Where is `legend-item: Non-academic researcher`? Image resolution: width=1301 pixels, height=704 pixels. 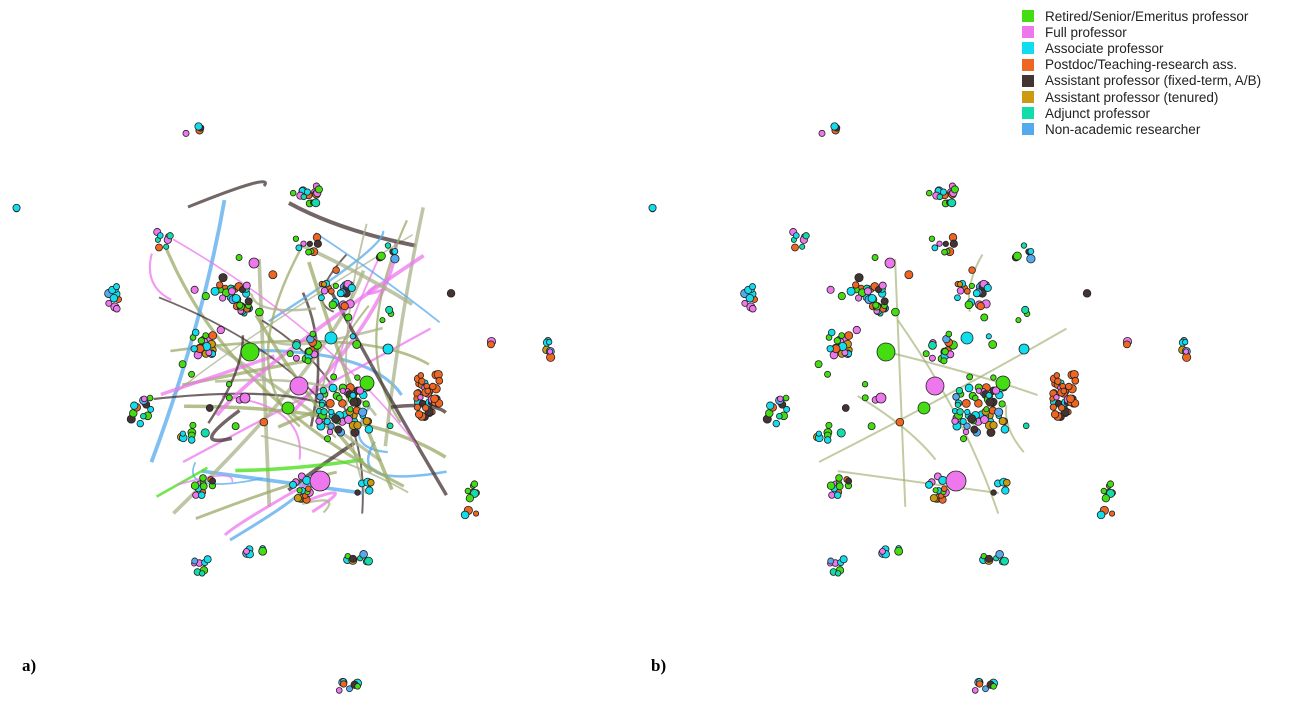 legend-item: Non-academic researcher is located at coordinates (1159, 129).